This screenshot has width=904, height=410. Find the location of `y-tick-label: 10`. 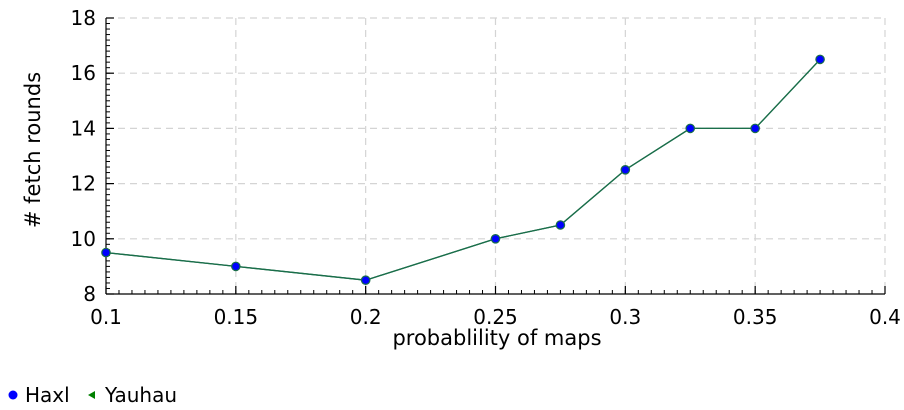

y-tick-label: 10 is located at coordinates (83, 239).